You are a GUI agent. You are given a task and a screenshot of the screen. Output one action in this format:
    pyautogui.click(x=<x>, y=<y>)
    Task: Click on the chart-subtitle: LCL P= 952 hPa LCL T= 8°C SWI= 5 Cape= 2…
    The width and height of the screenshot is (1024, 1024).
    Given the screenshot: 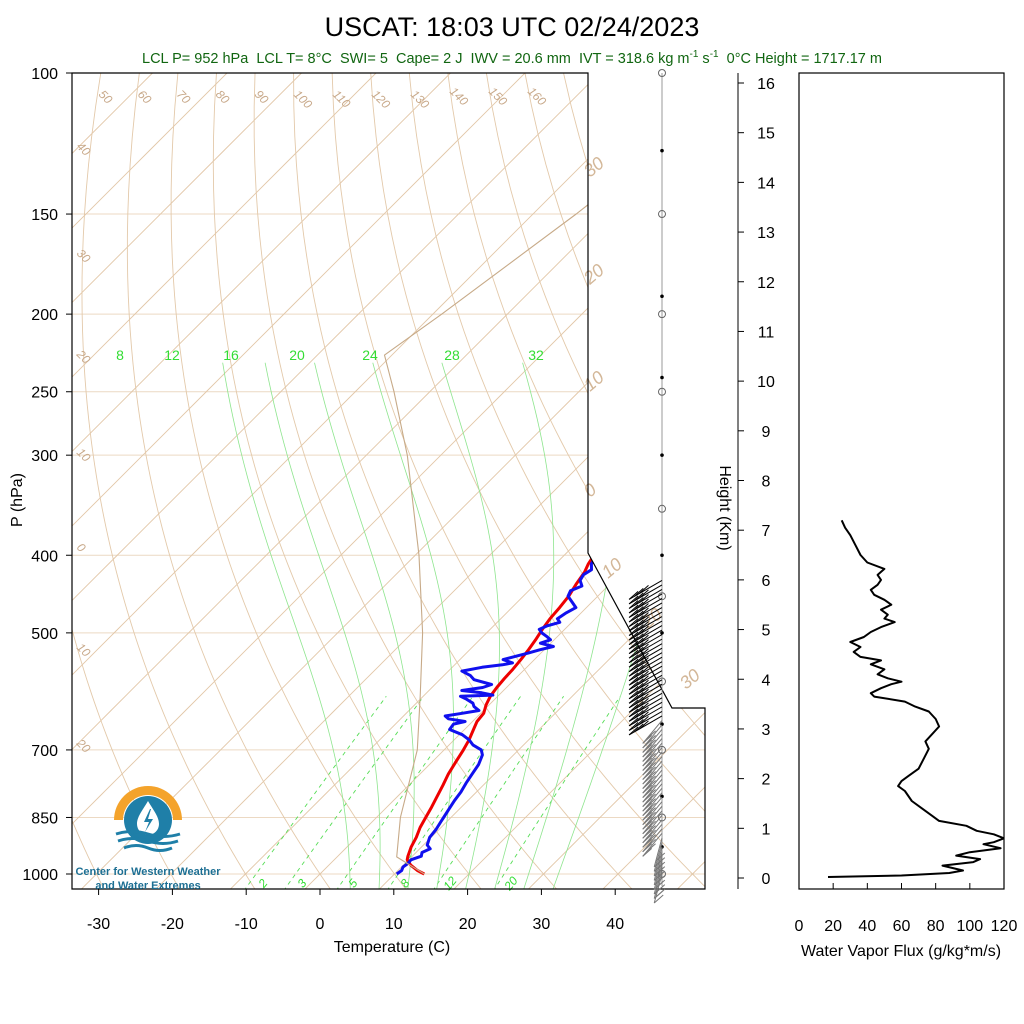 What is the action you would take?
    pyautogui.click(x=512, y=58)
    